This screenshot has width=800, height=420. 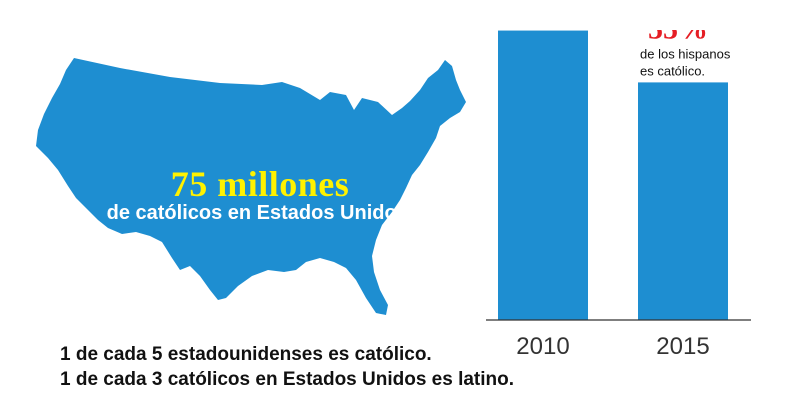 I want to click on map-subhead: de católicos en Estados Unidos., so click(x=260, y=213).